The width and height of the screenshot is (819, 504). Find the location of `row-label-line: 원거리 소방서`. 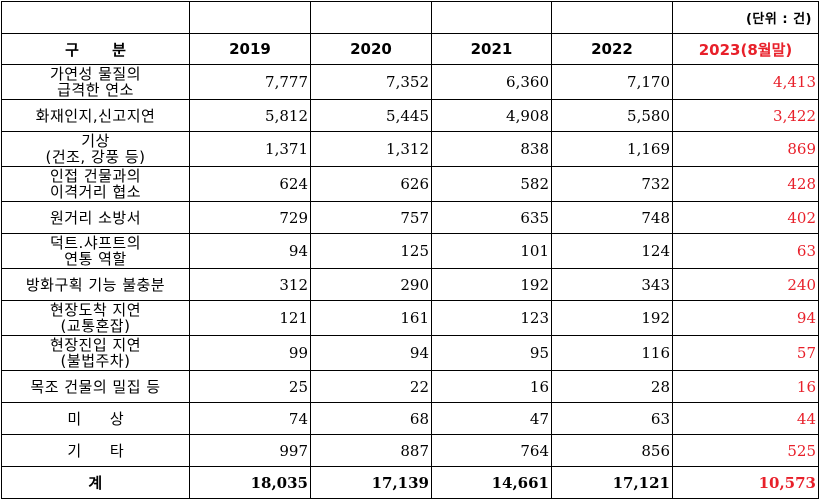

row-label-line: 원거리 소방서 is located at coordinates (95, 217).